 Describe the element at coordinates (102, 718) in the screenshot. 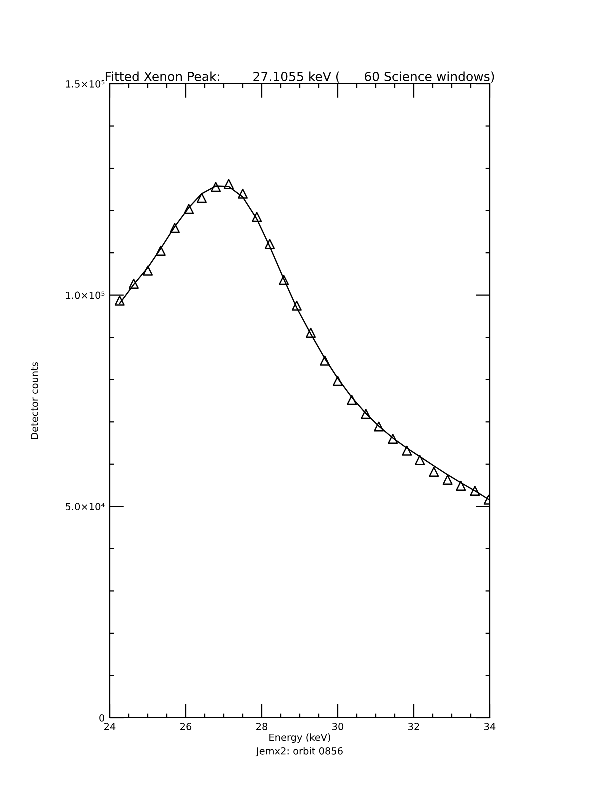

I see `y-tick-label: 0` at that location.